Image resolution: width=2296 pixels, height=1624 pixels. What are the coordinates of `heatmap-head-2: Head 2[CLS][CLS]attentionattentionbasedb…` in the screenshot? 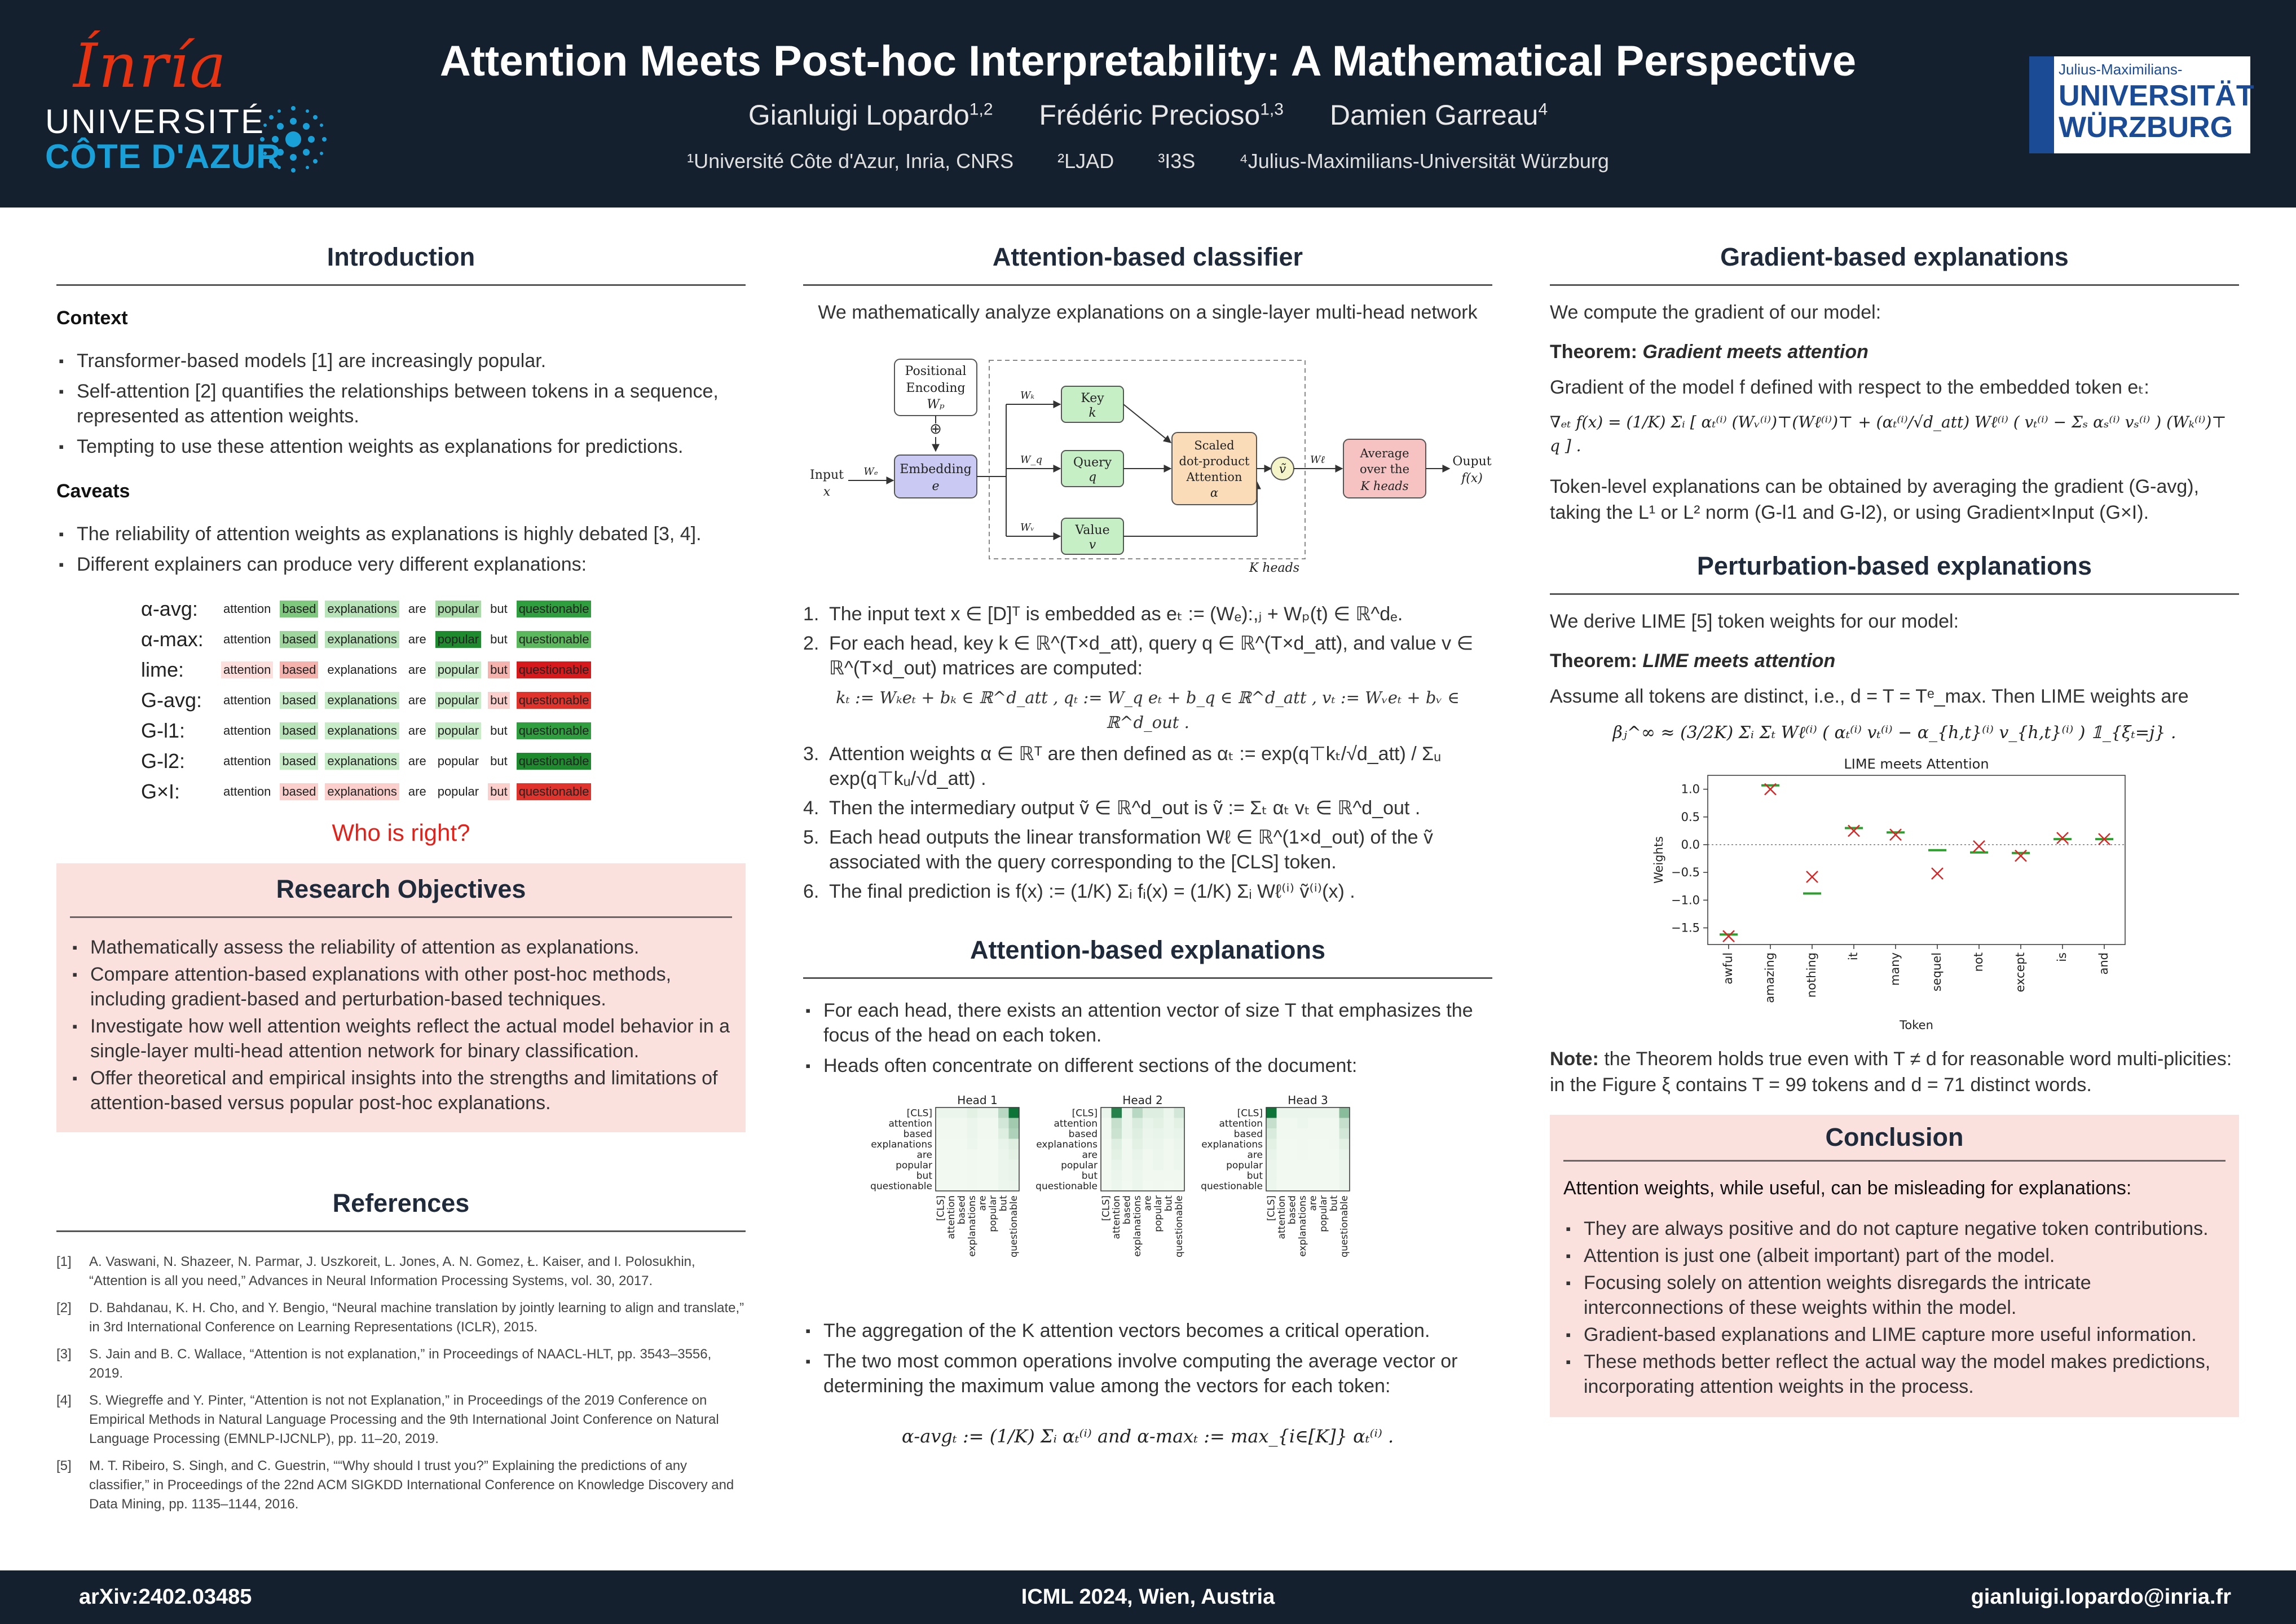 It's located at (1110, 1175).